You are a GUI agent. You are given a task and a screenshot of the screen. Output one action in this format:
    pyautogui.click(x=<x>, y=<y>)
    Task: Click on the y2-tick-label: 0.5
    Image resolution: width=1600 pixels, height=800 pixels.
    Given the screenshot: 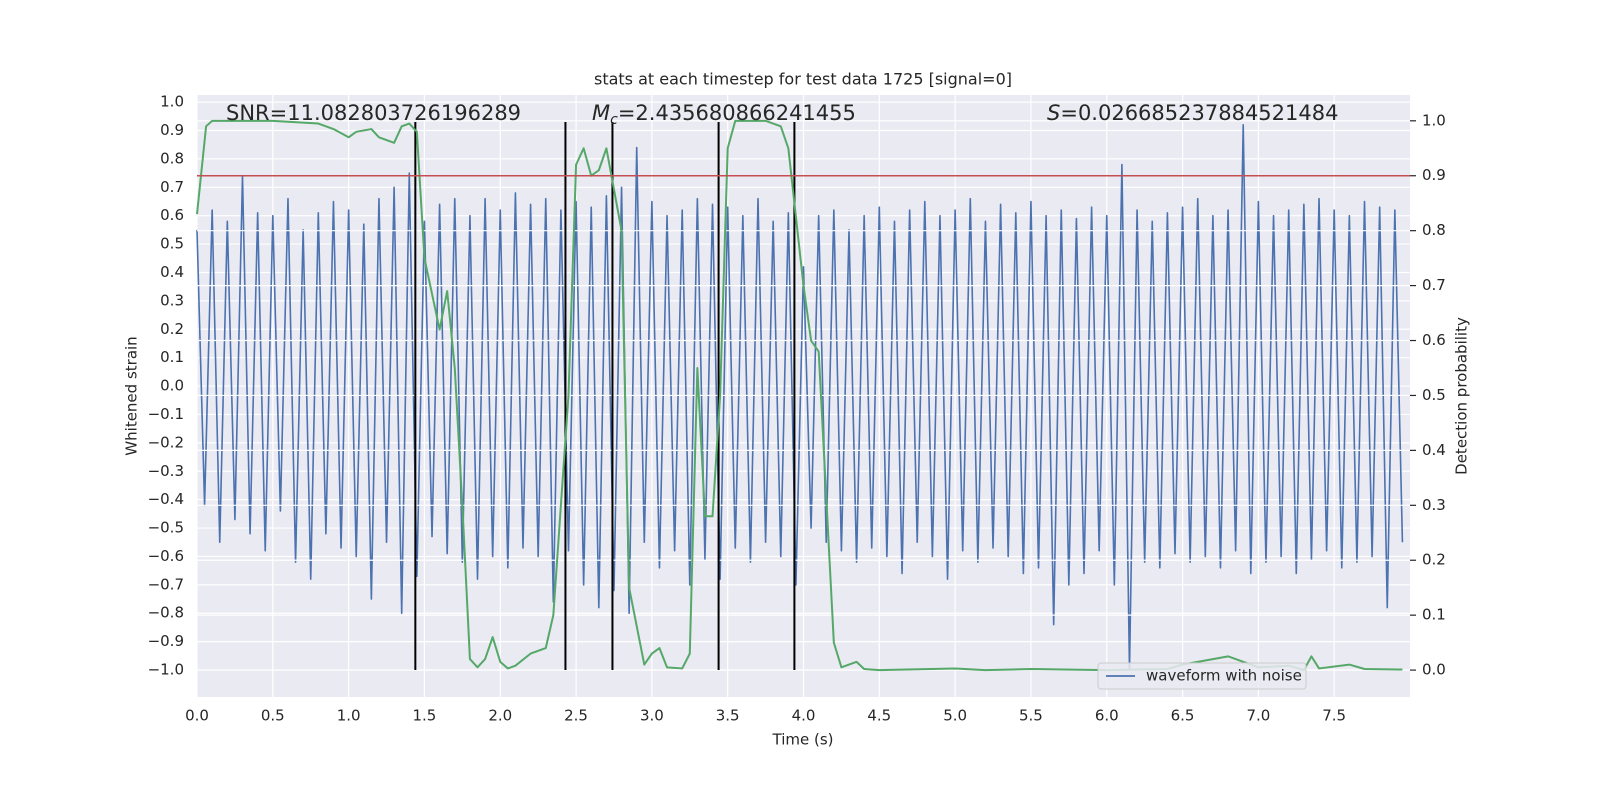 What is the action you would take?
    pyautogui.click(x=1434, y=395)
    